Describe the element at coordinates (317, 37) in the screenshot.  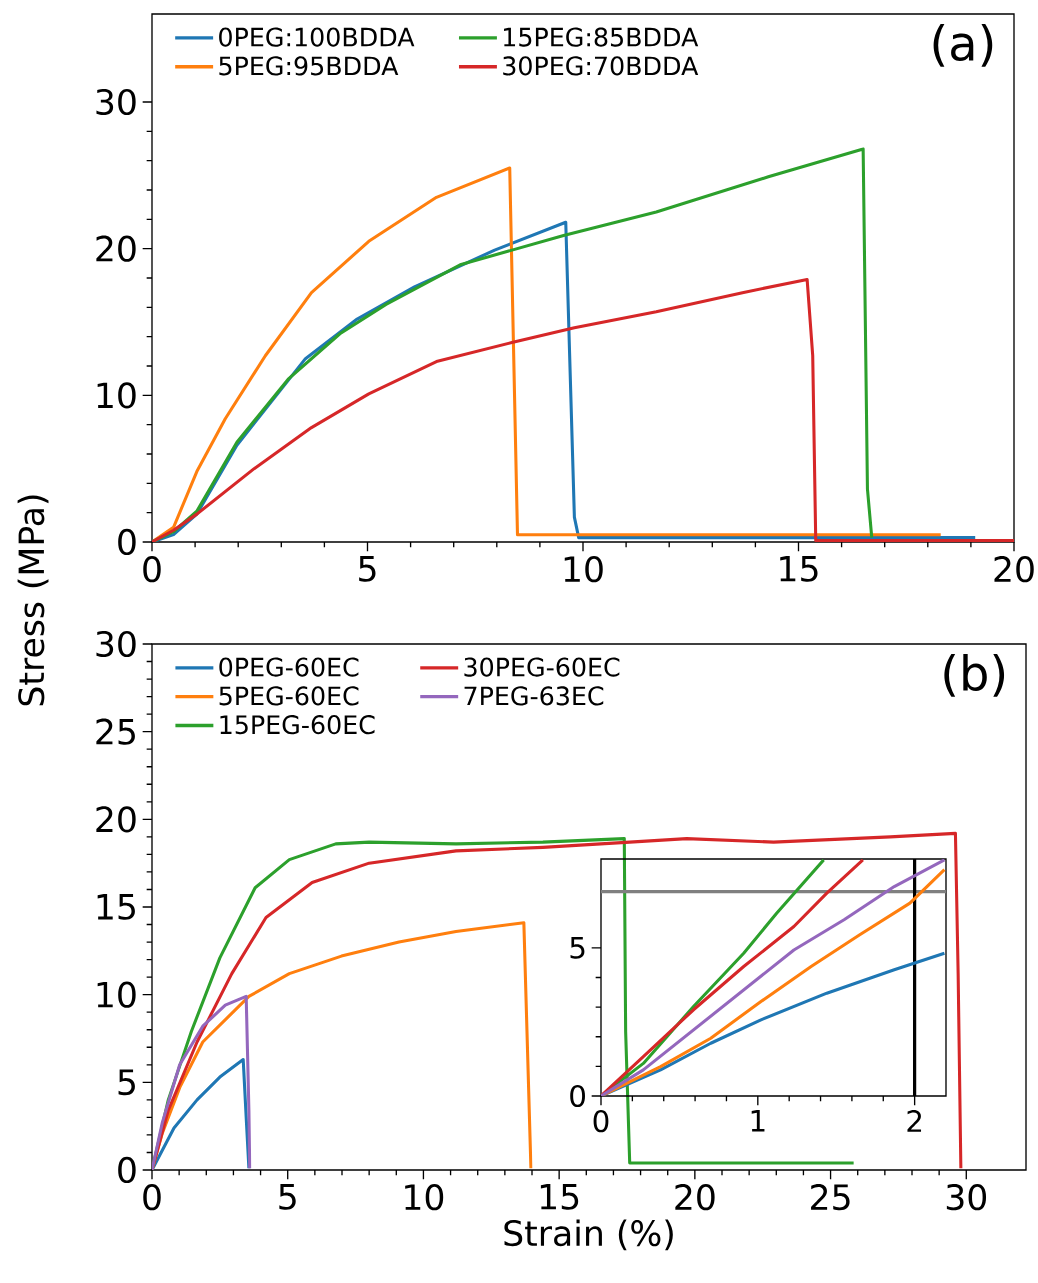
I see `legend-label: 0PEG:100BDDA` at that location.